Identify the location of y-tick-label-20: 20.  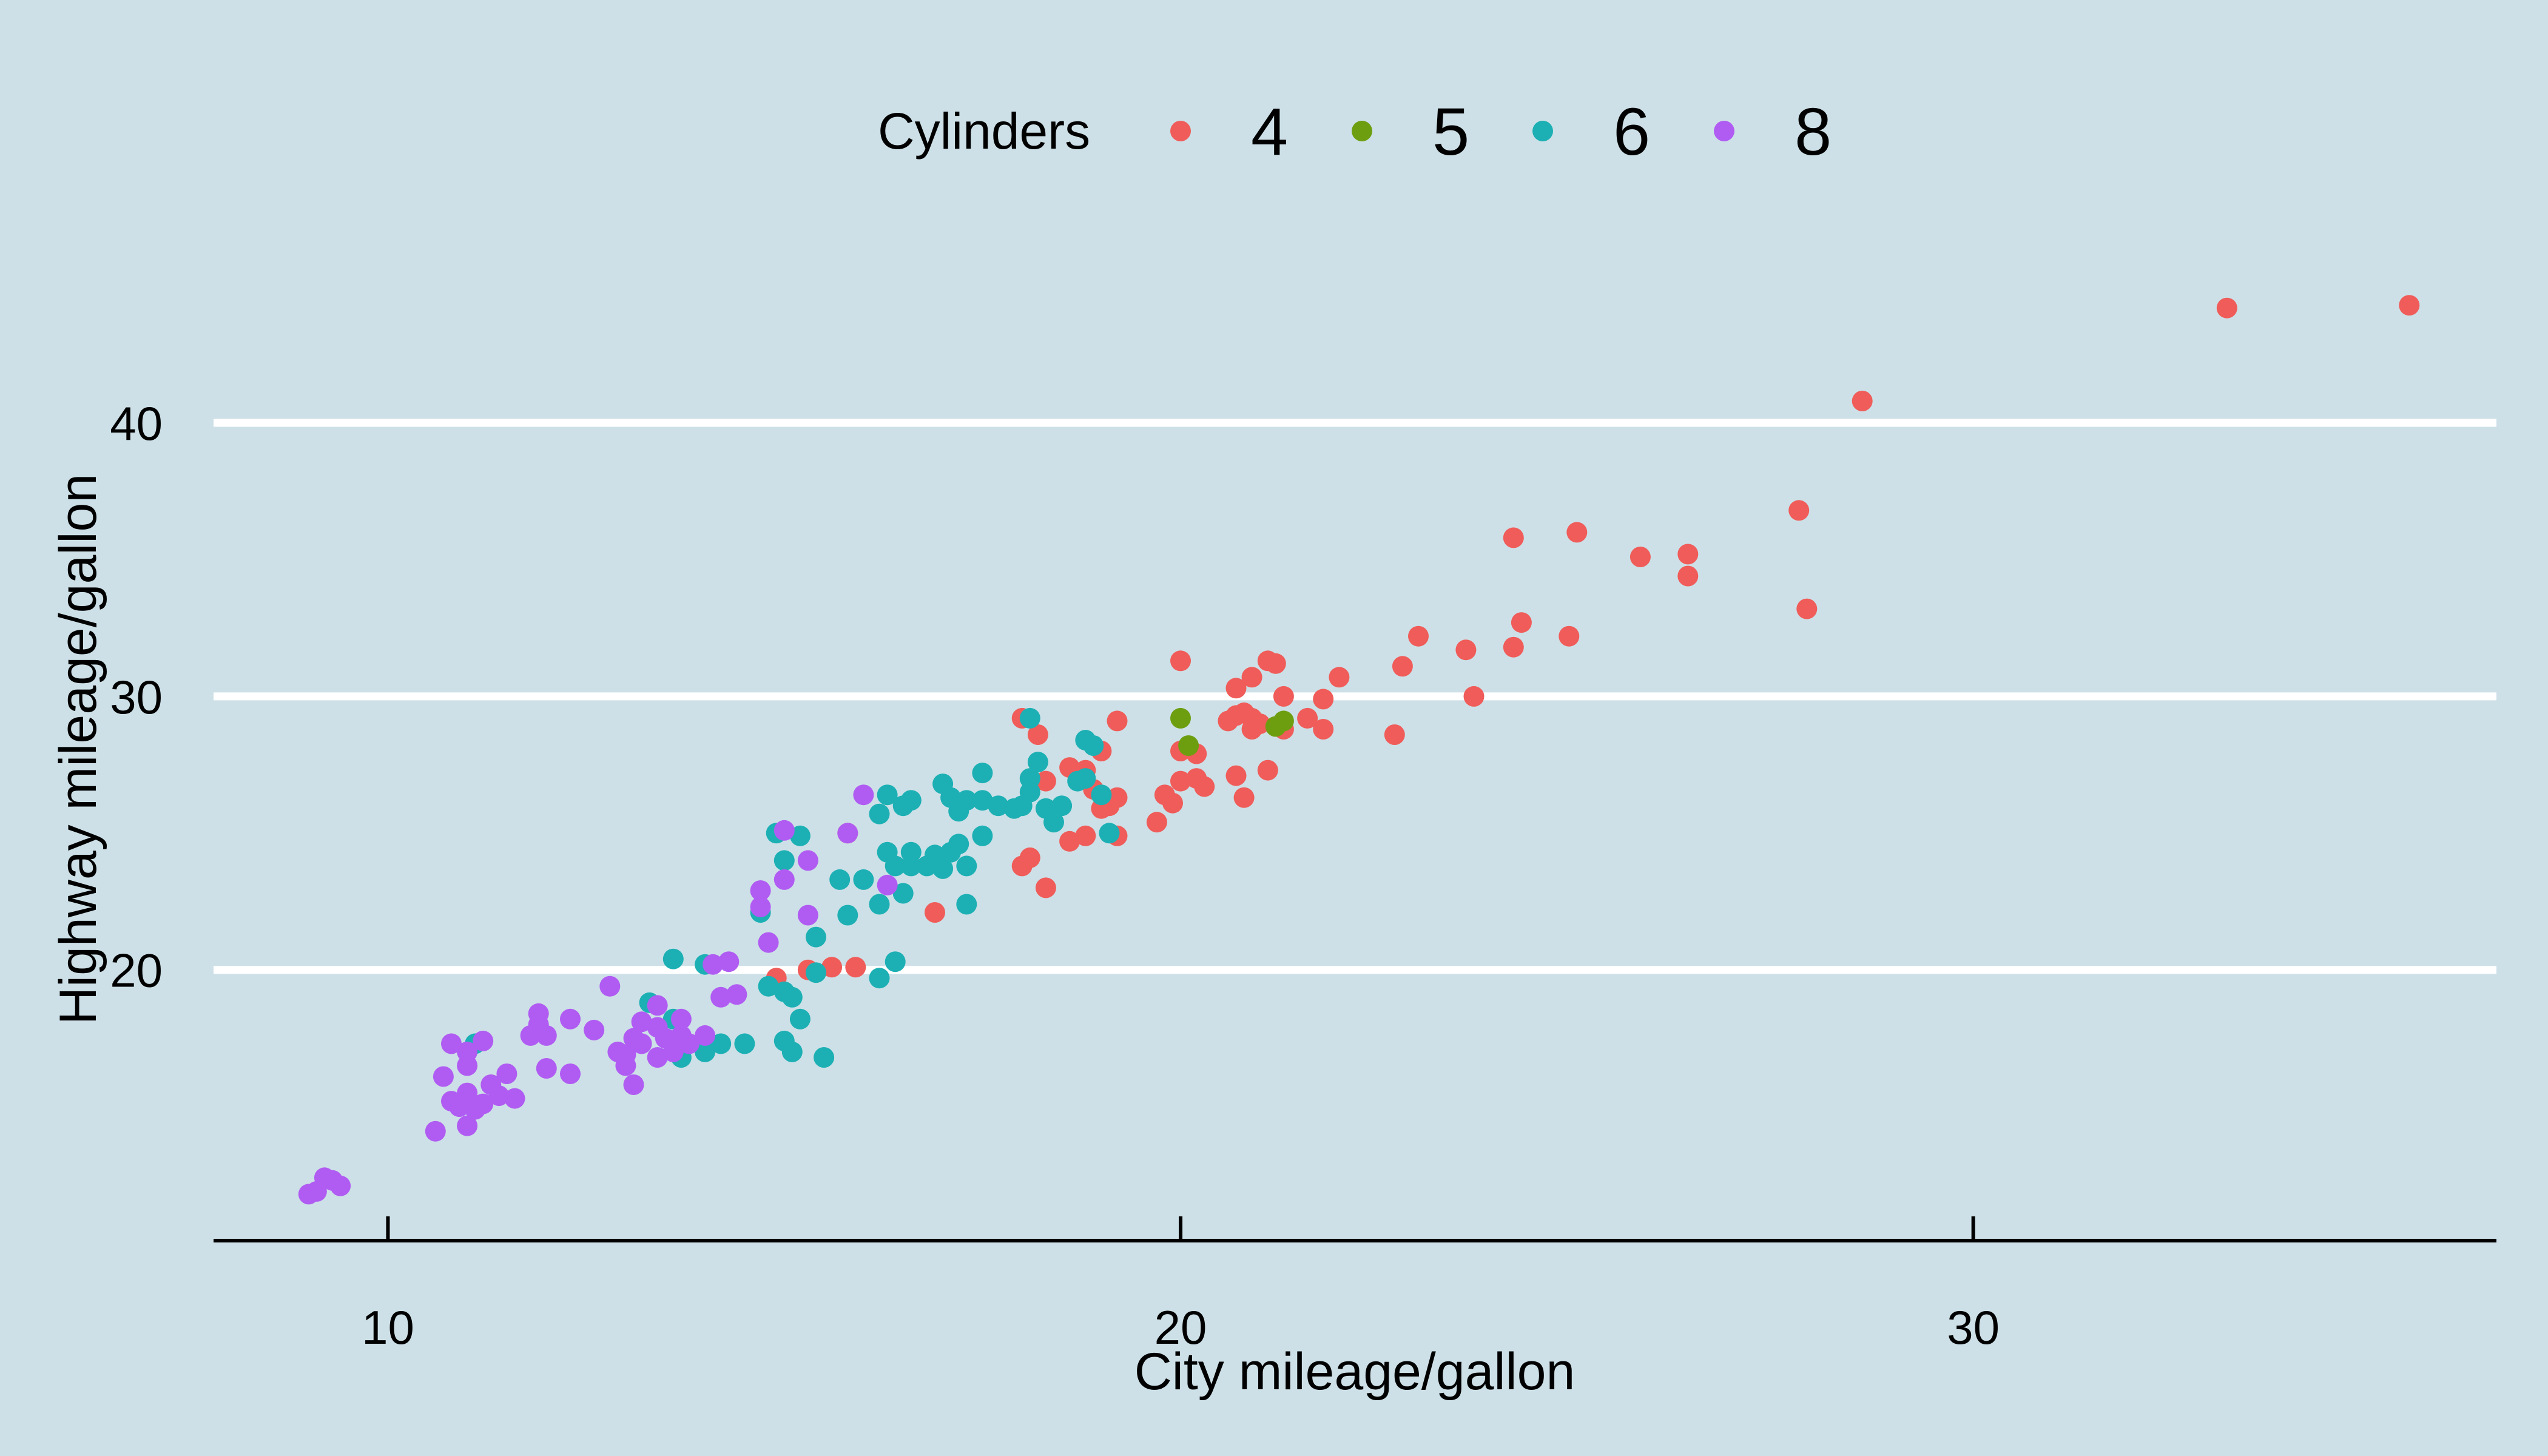
(136, 970).